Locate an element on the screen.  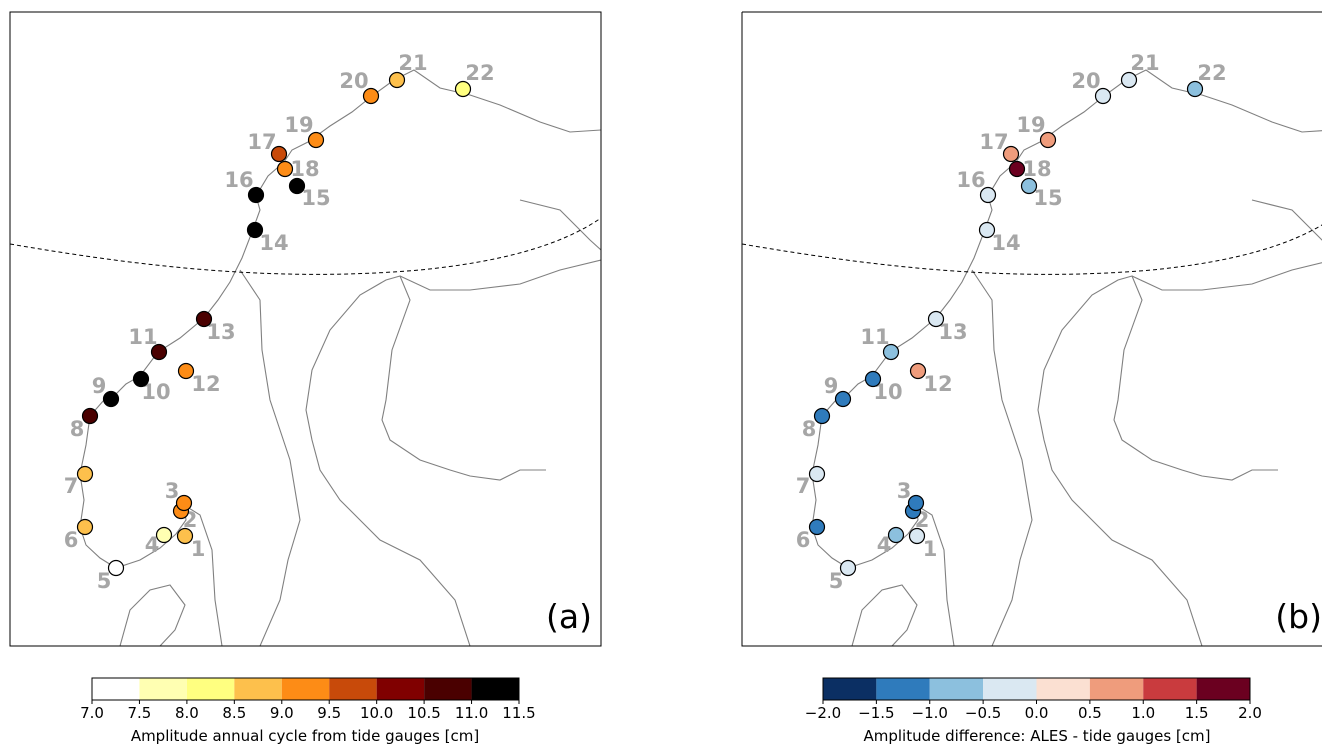
colorbar-tick-label: −1.5 is located at coordinates (876, 713).